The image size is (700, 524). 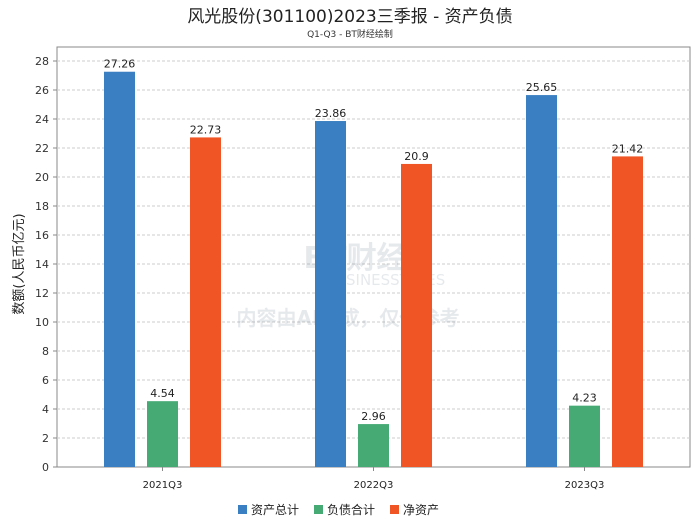 I want to click on data-label: 23.86, so click(x=331, y=113).